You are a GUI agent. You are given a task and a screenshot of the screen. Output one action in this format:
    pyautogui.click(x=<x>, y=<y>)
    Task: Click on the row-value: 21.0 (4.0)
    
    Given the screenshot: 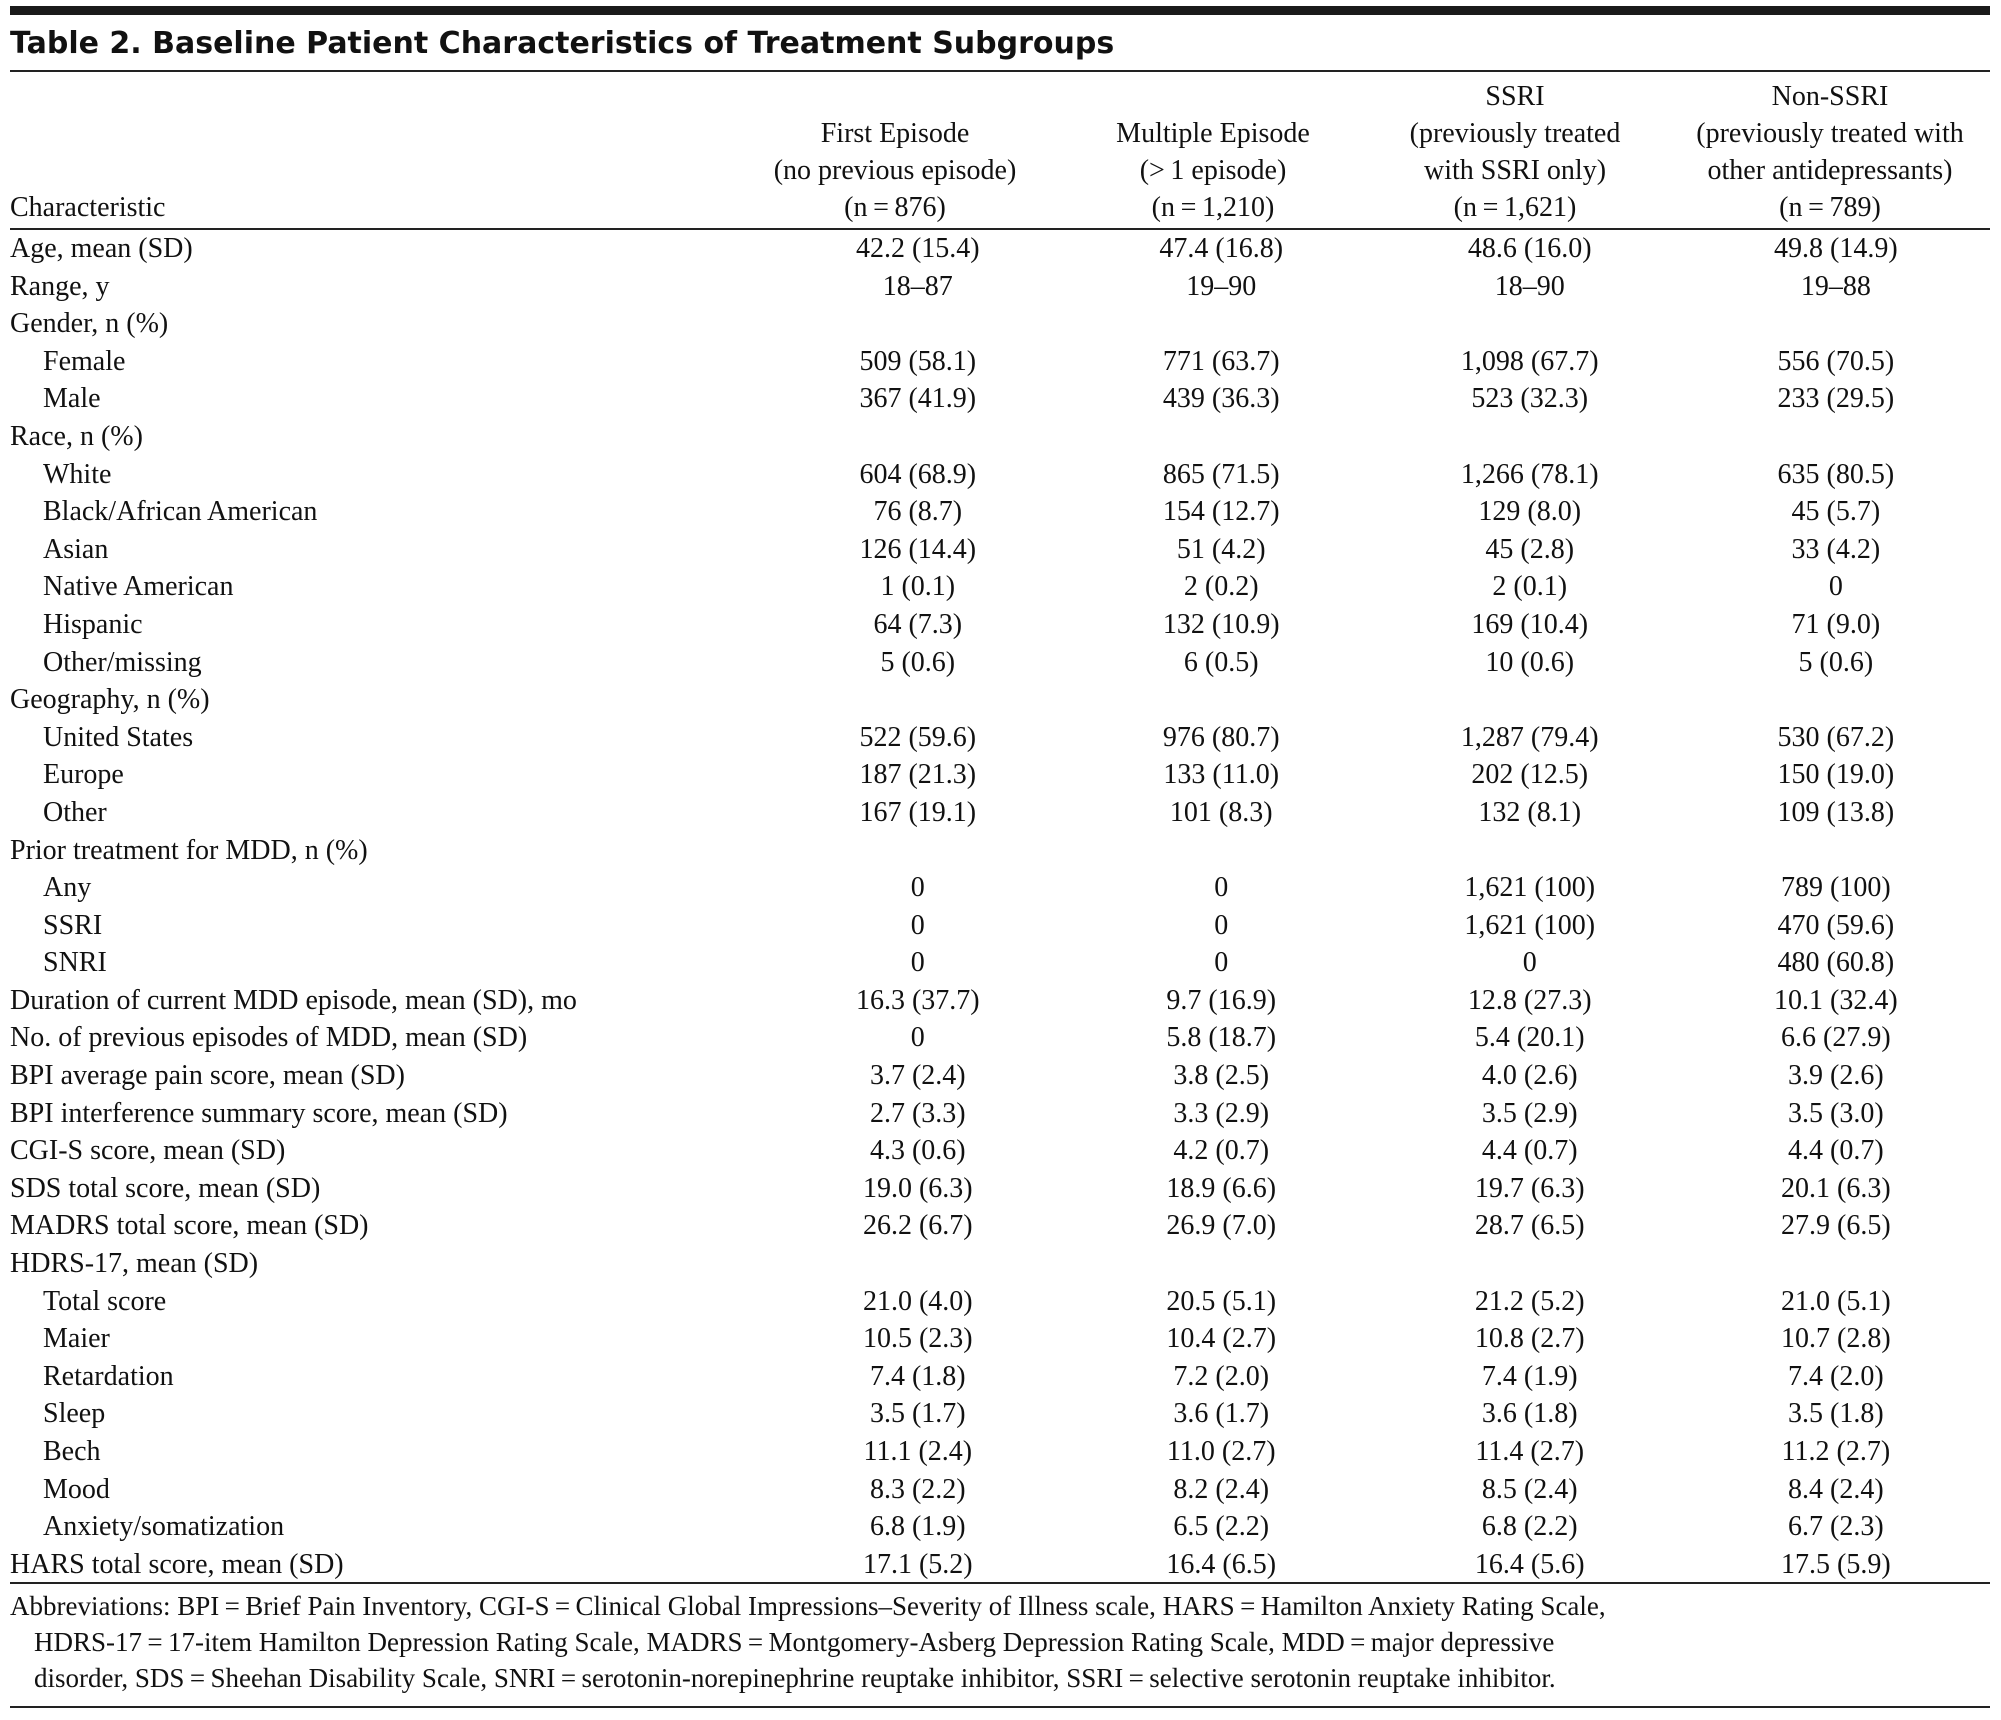 What is the action you would take?
    pyautogui.click(x=917, y=1301)
    